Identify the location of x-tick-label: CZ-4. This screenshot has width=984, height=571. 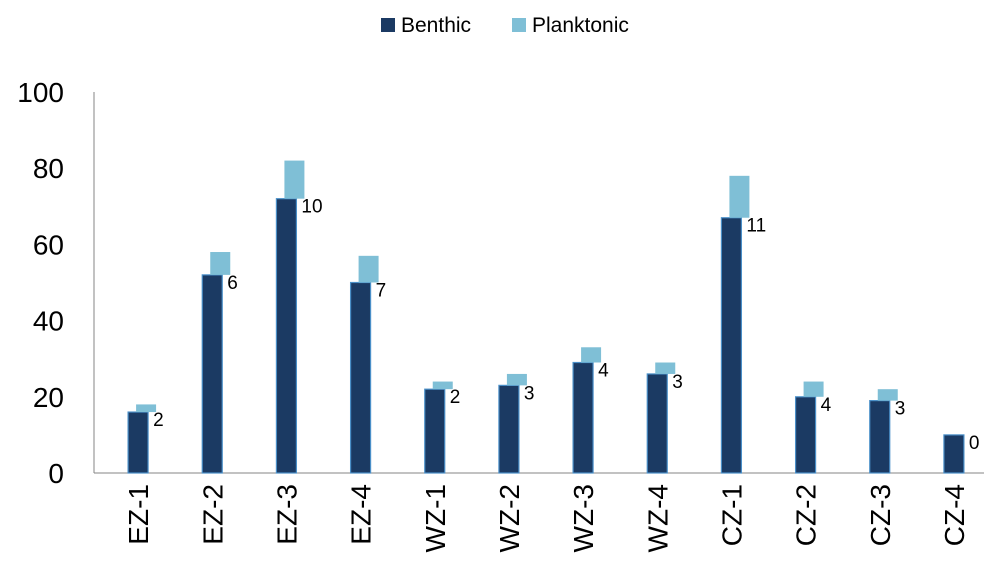
(954, 515).